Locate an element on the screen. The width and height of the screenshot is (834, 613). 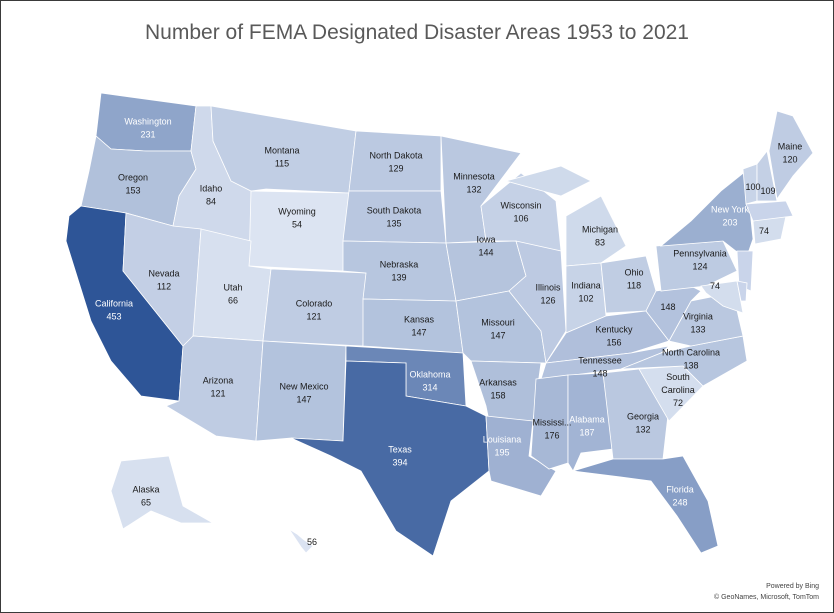
state-new-hampshire is located at coordinates (767, 176).